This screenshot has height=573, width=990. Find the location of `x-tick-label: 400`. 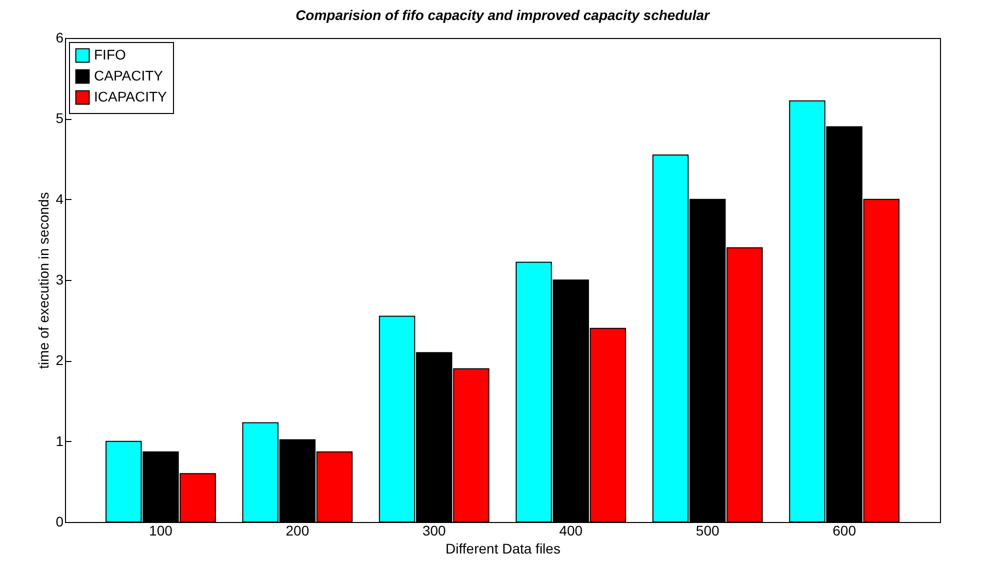

x-tick-label: 400 is located at coordinates (571, 530).